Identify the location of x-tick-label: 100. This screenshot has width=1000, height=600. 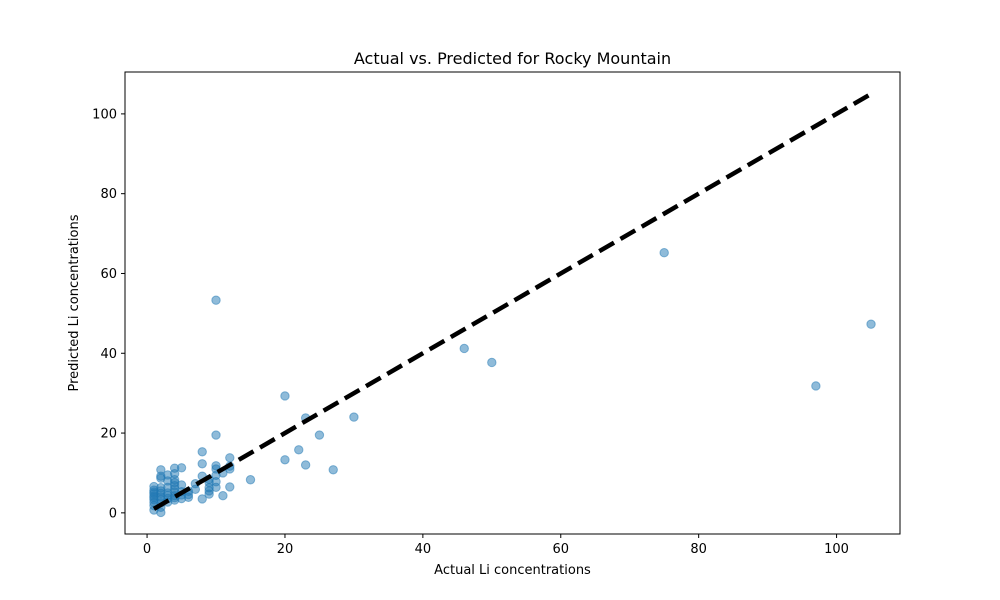
(836, 549).